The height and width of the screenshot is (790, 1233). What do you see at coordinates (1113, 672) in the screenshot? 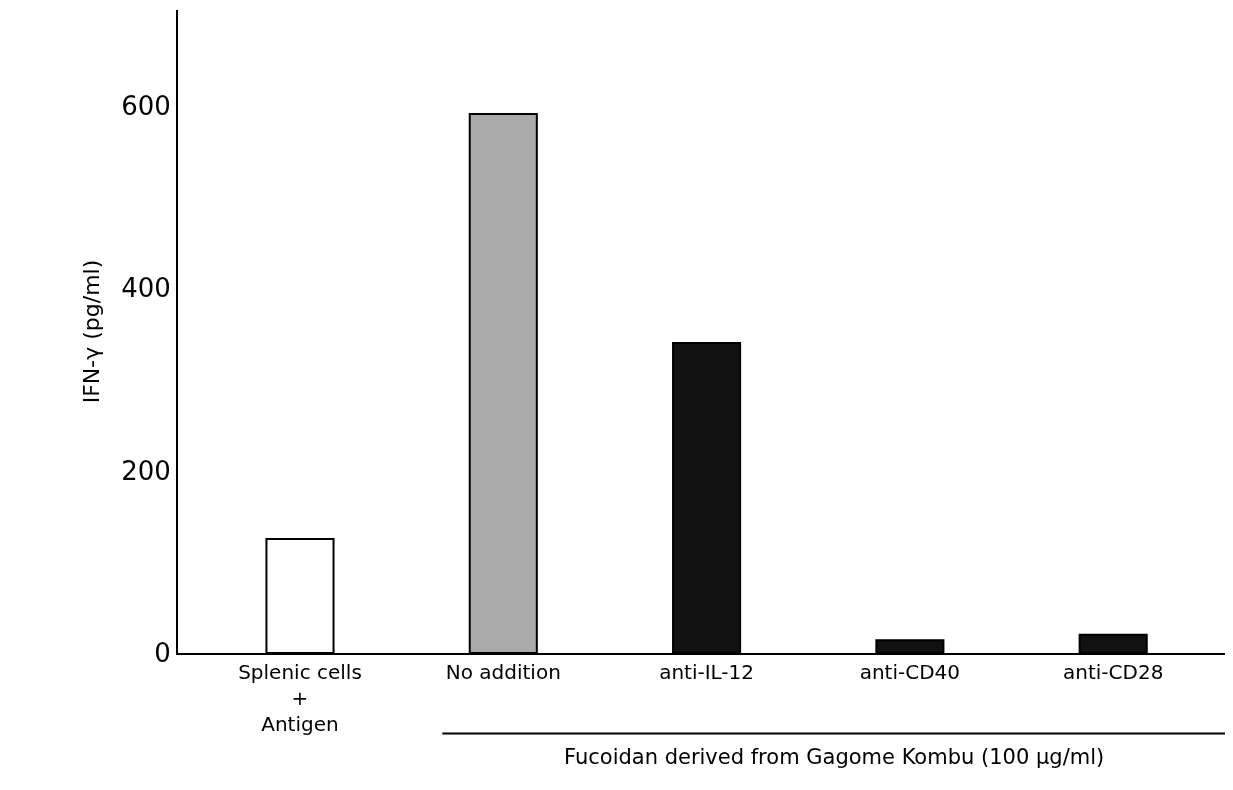
I see `x-tick-label: anti-CD28` at bounding box center [1113, 672].